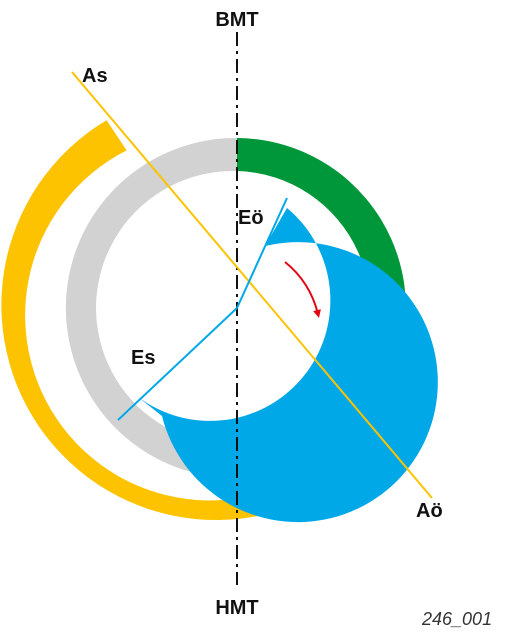 This screenshot has width=523, height=633. What do you see at coordinates (177, 364) in the screenshot?
I see `intake-open-line` at bounding box center [177, 364].